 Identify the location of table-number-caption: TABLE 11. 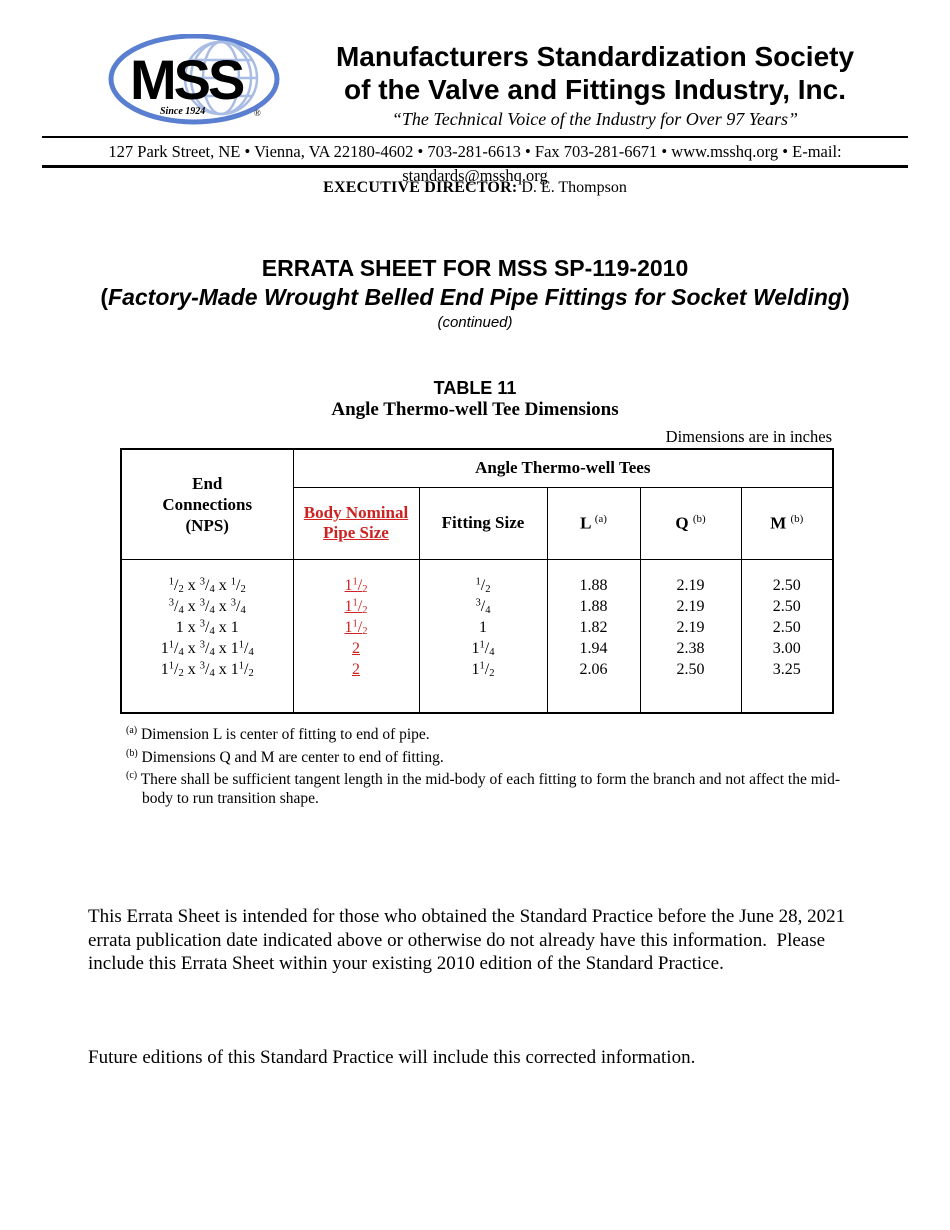
(475, 388).